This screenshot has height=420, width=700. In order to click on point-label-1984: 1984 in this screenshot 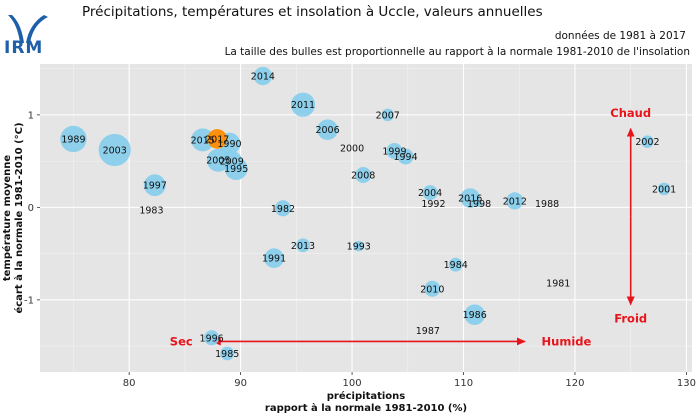, I will do `click(456, 265)`.